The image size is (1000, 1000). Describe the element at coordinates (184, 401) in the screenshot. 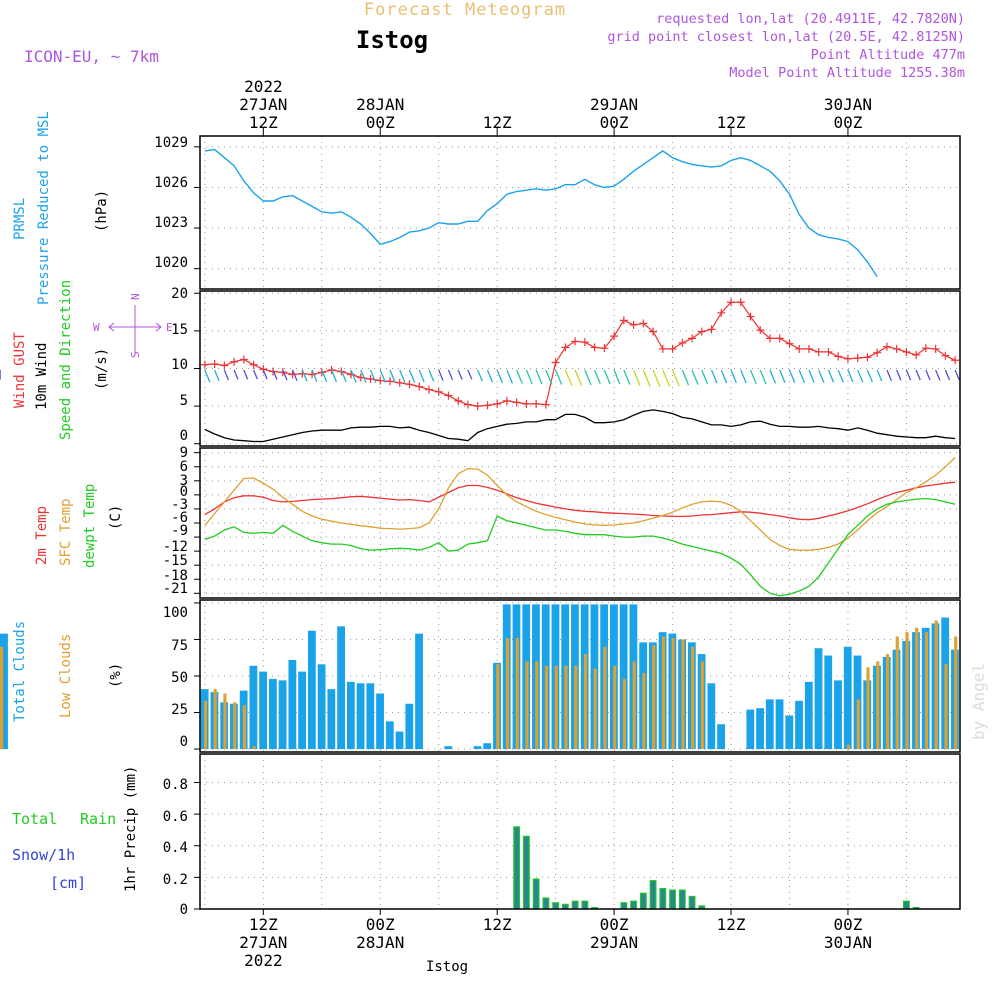

I see `tick-label: 5` at that location.